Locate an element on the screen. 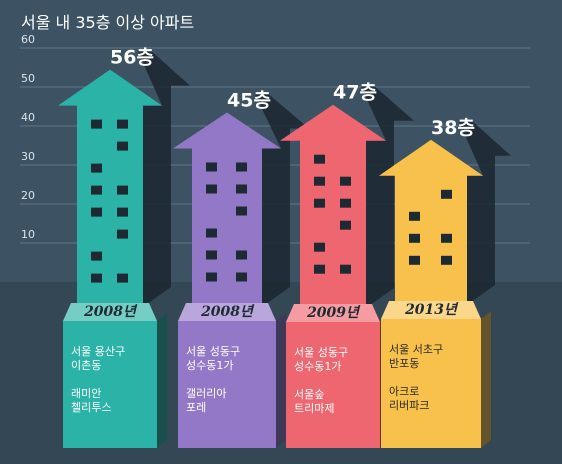 The height and width of the screenshot is (464, 562). year-label-3: 2013년 is located at coordinates (431, 310).